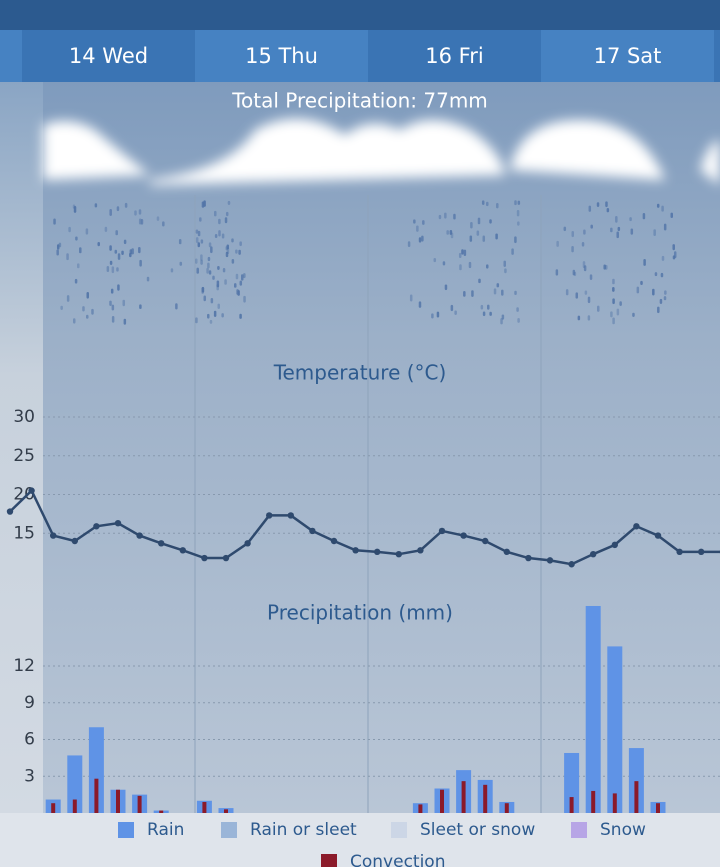  I want to click on day-tab: 17 Sat, so click(628, 56).